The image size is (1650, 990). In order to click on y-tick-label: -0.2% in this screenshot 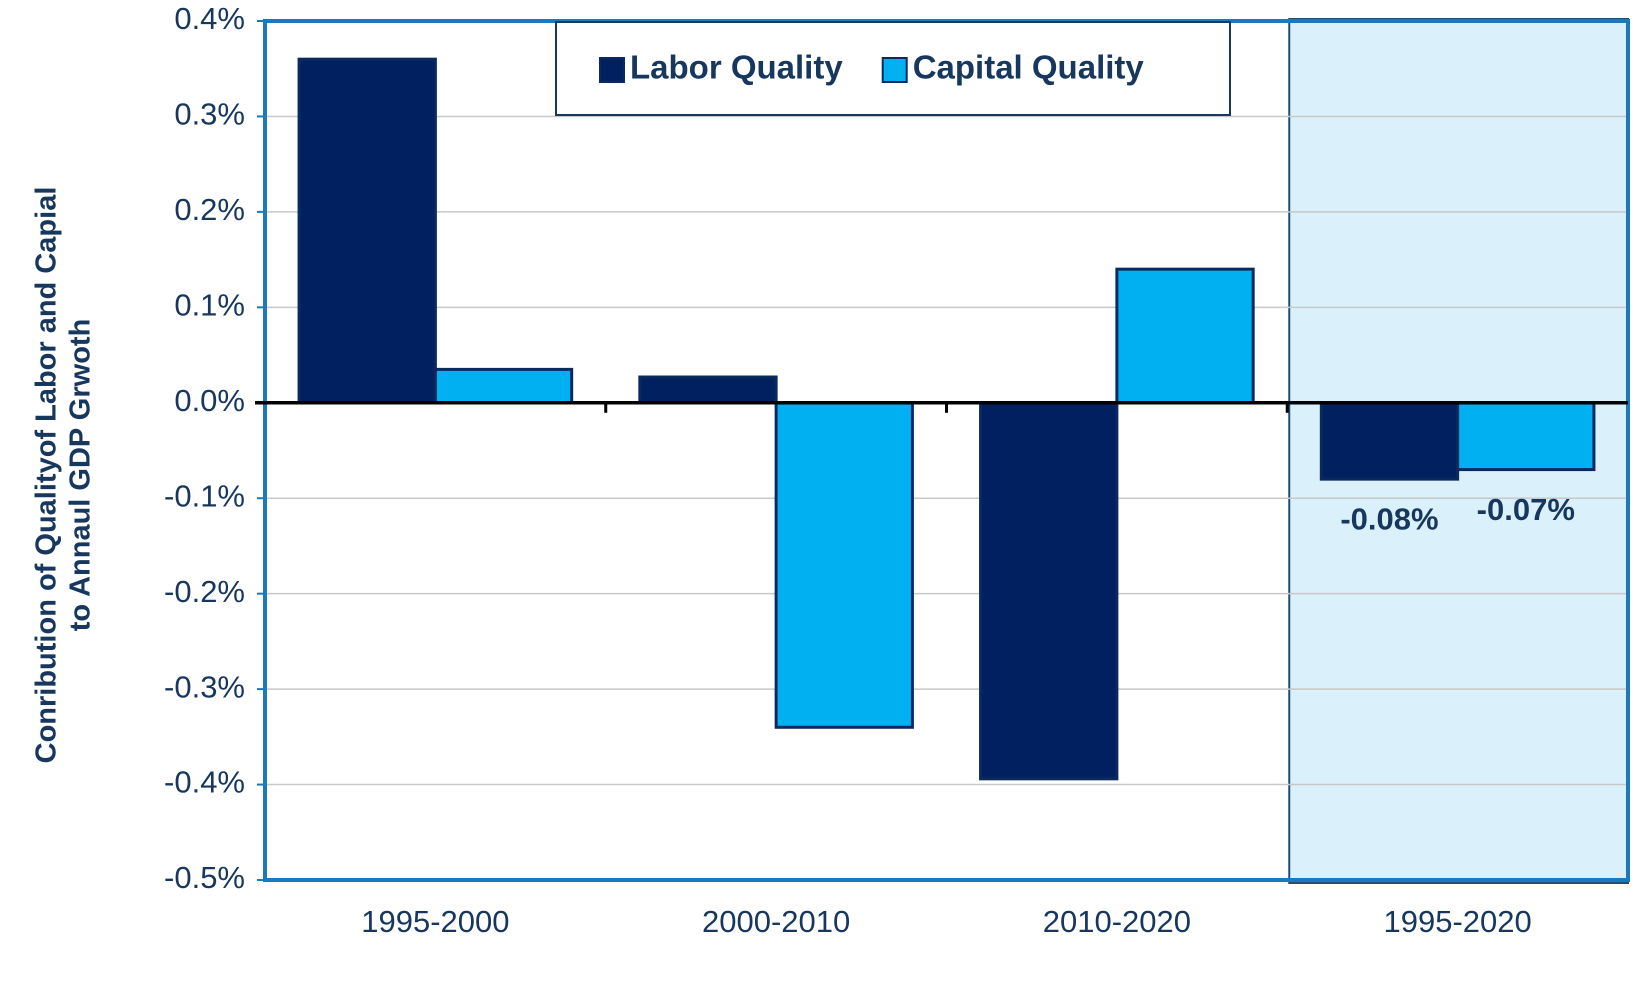, I will do `click(204, 591)`.